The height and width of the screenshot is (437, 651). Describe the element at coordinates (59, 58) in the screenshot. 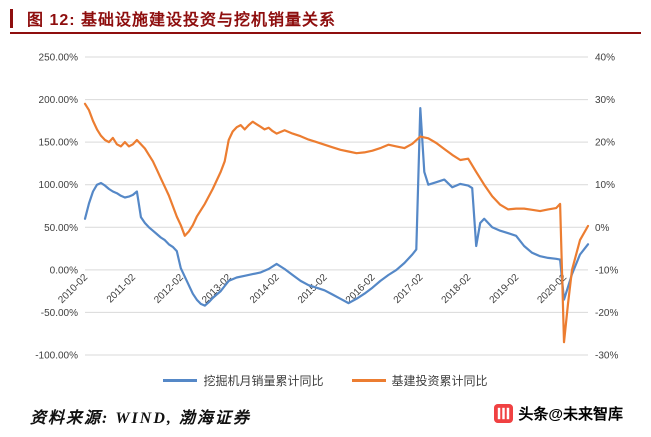

I see `left-axis-tick: 250.00%` at that location.